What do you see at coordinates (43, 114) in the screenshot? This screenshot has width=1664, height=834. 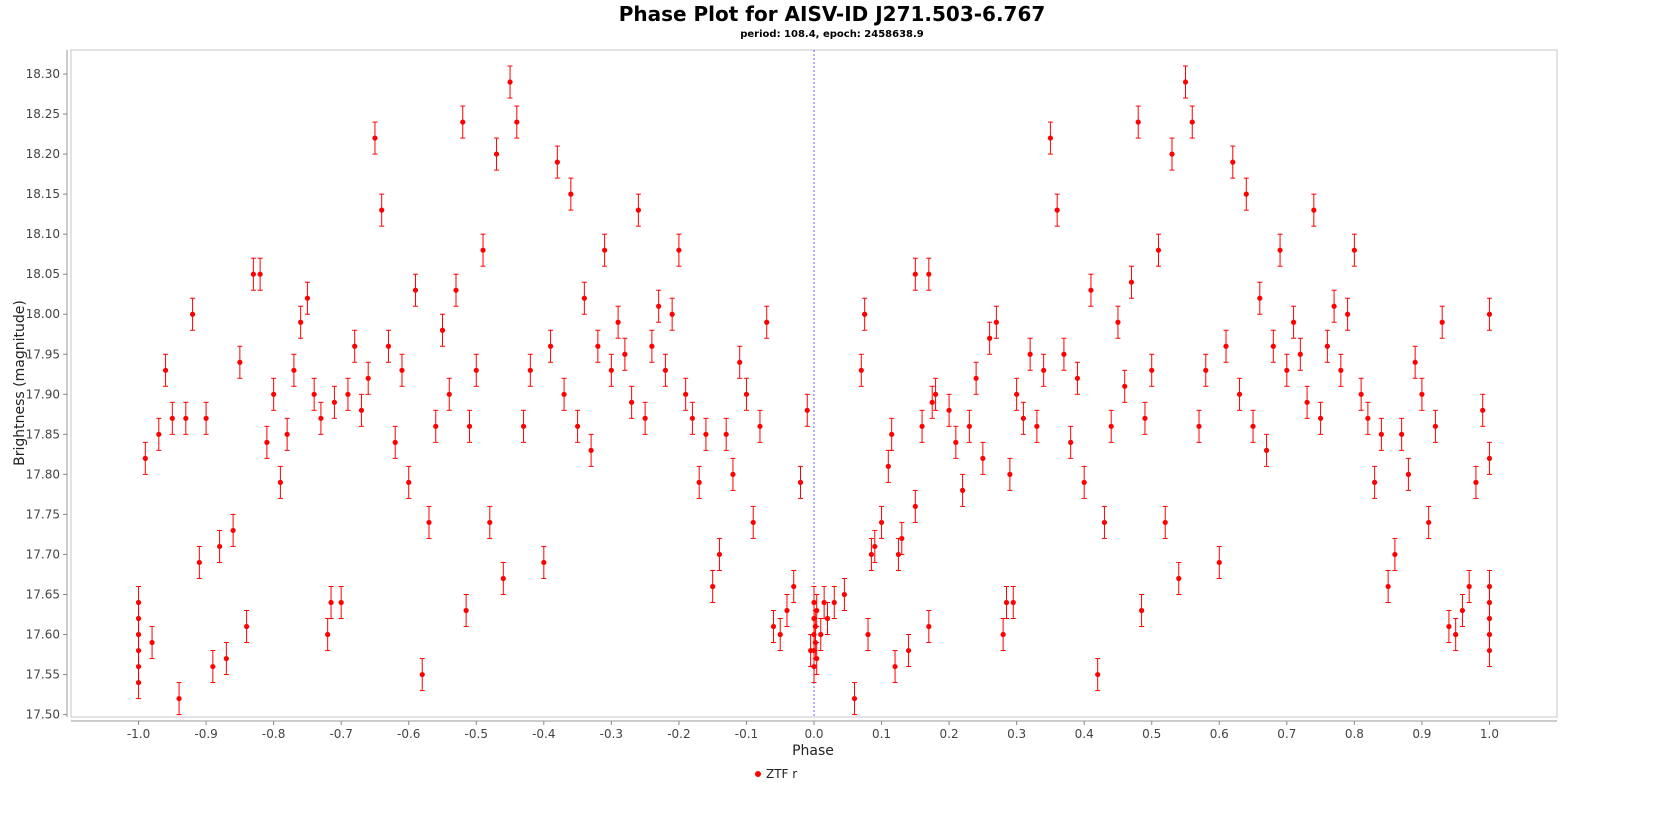 I see `y-tick-label: 18.25` at bounding box center [43, 114].